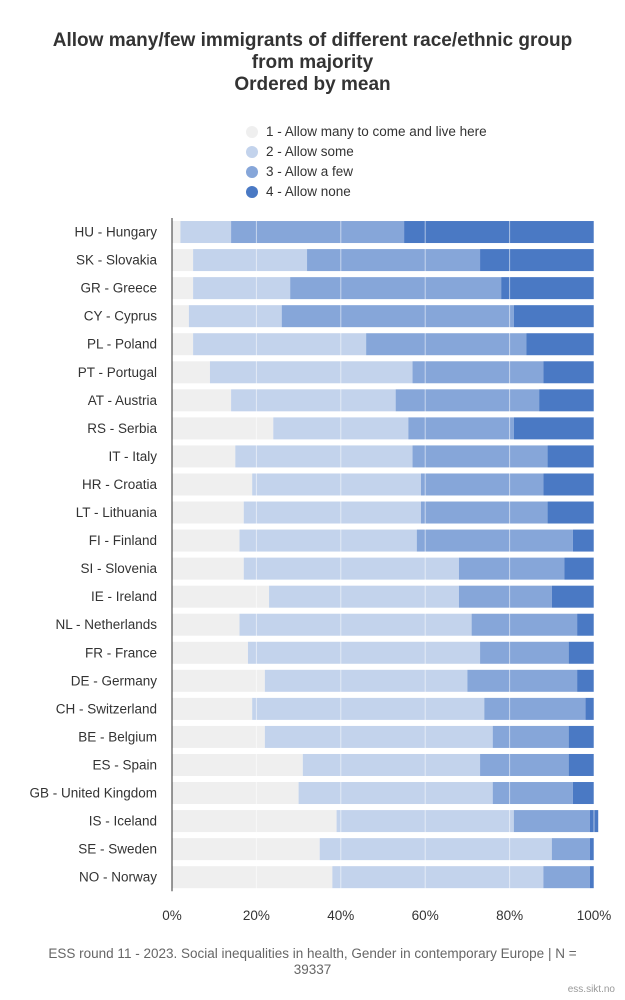  What do you see at coordinates (366, 172) in the screenshot?
I see `legend-item-3: 3 - Allow a few` at bounding box center [366, 172].